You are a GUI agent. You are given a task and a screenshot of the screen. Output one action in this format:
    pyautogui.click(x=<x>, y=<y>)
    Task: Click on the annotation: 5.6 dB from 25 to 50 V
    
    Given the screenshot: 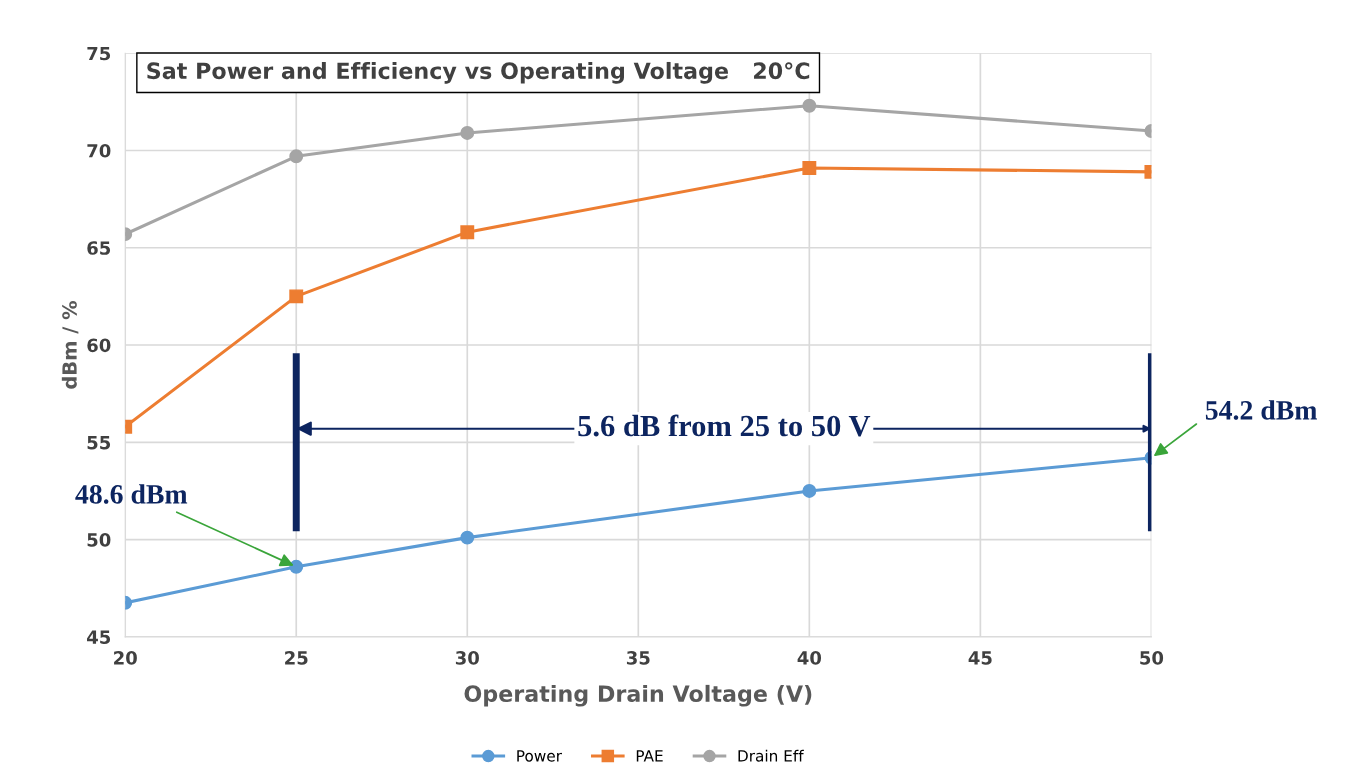 What is the action you would take?
    pyautogui.click(x=724, y=425)
    